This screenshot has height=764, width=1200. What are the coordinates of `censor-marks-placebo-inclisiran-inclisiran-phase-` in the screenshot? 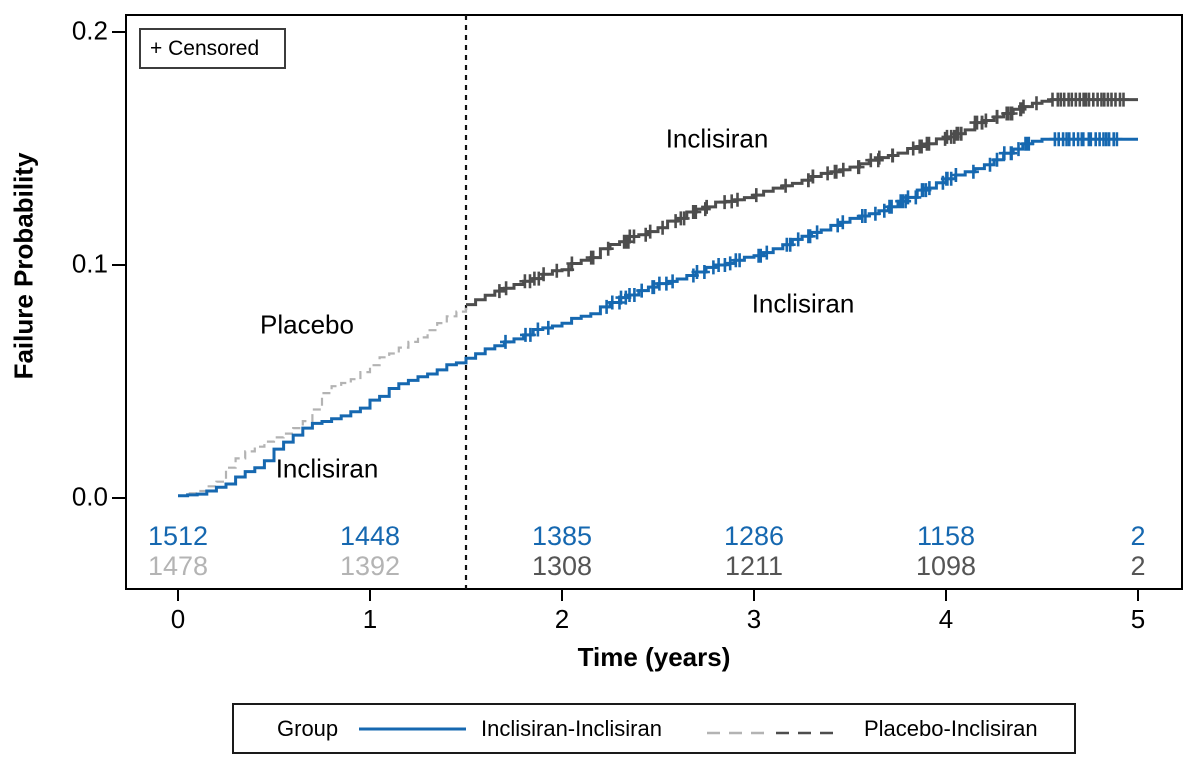 It's located at (811, 195).